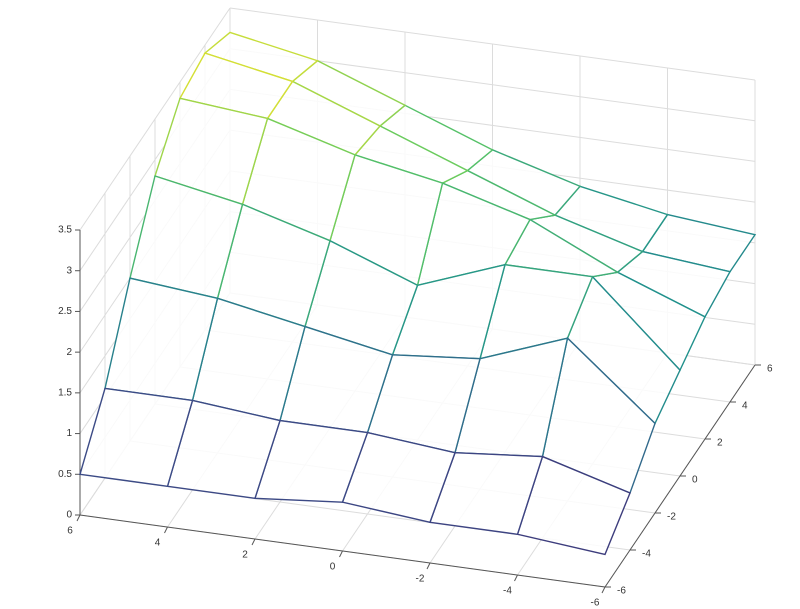 This screenshot has width=800, height=609. I want to click on y-tick-label: -6, so click(621, 591).